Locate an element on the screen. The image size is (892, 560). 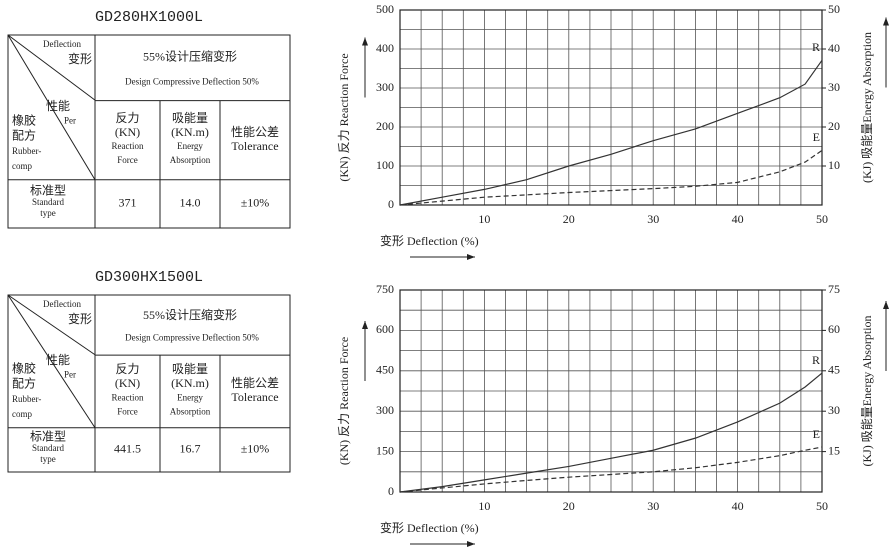
y2-tick-label: 50 is located at coordinates (834, 9).